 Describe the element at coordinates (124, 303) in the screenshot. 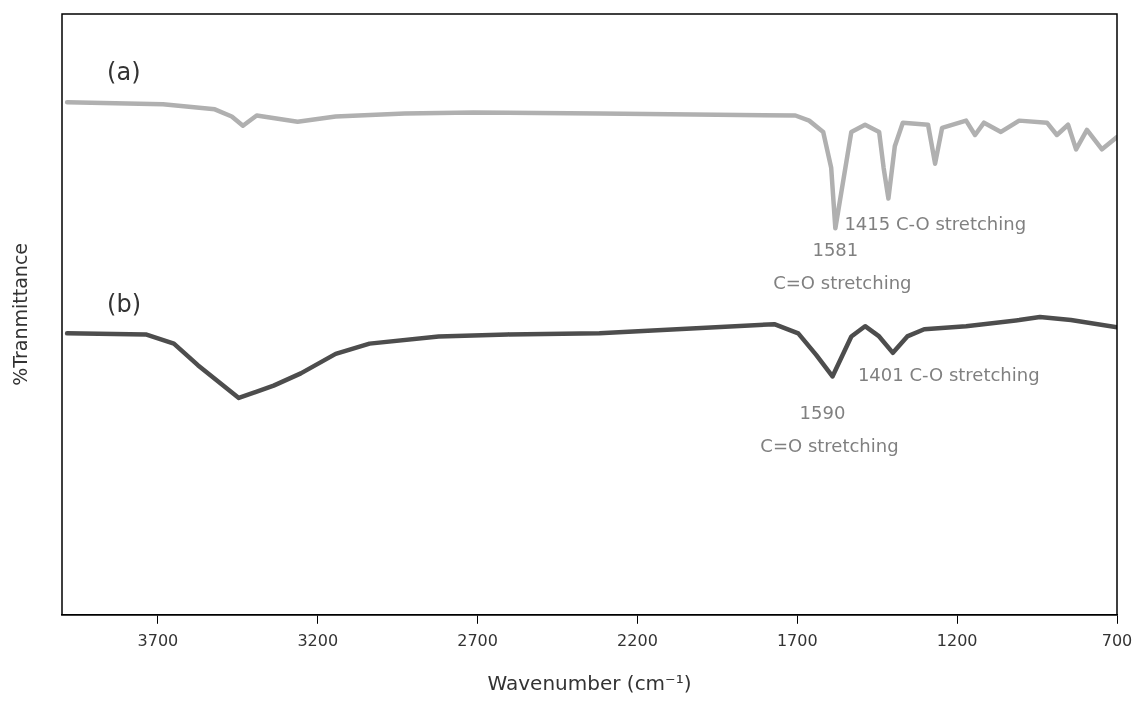

I see `series-label: (b)` at that location.